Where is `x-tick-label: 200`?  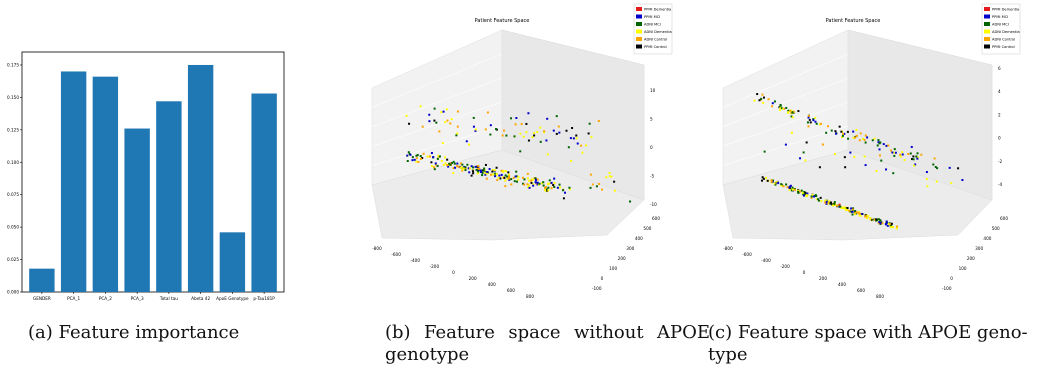
x-tick-label: 200 is located at coordinates (823, 278).